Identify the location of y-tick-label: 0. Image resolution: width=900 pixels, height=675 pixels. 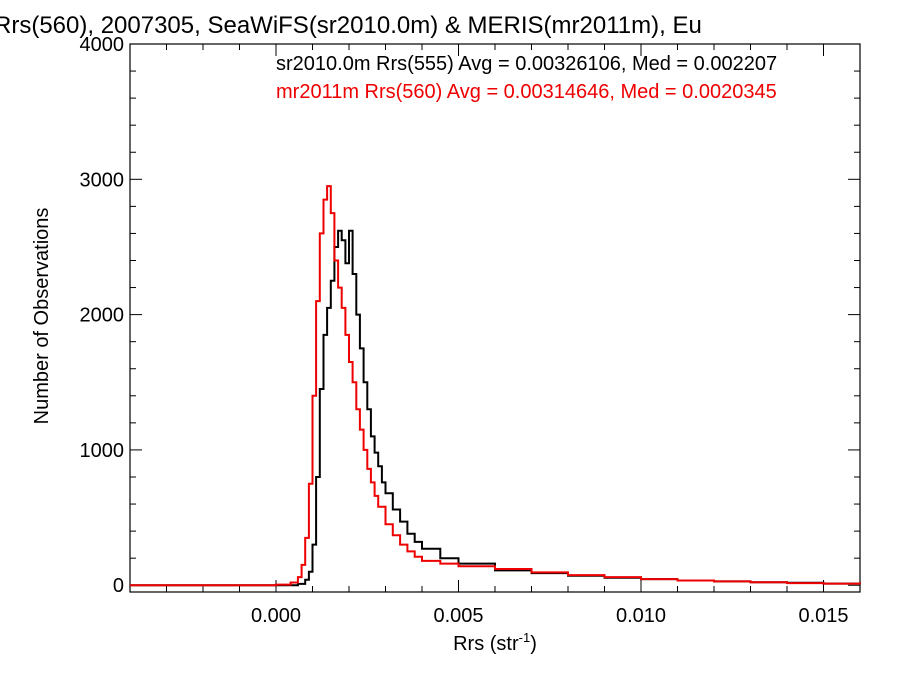
(118, 586).